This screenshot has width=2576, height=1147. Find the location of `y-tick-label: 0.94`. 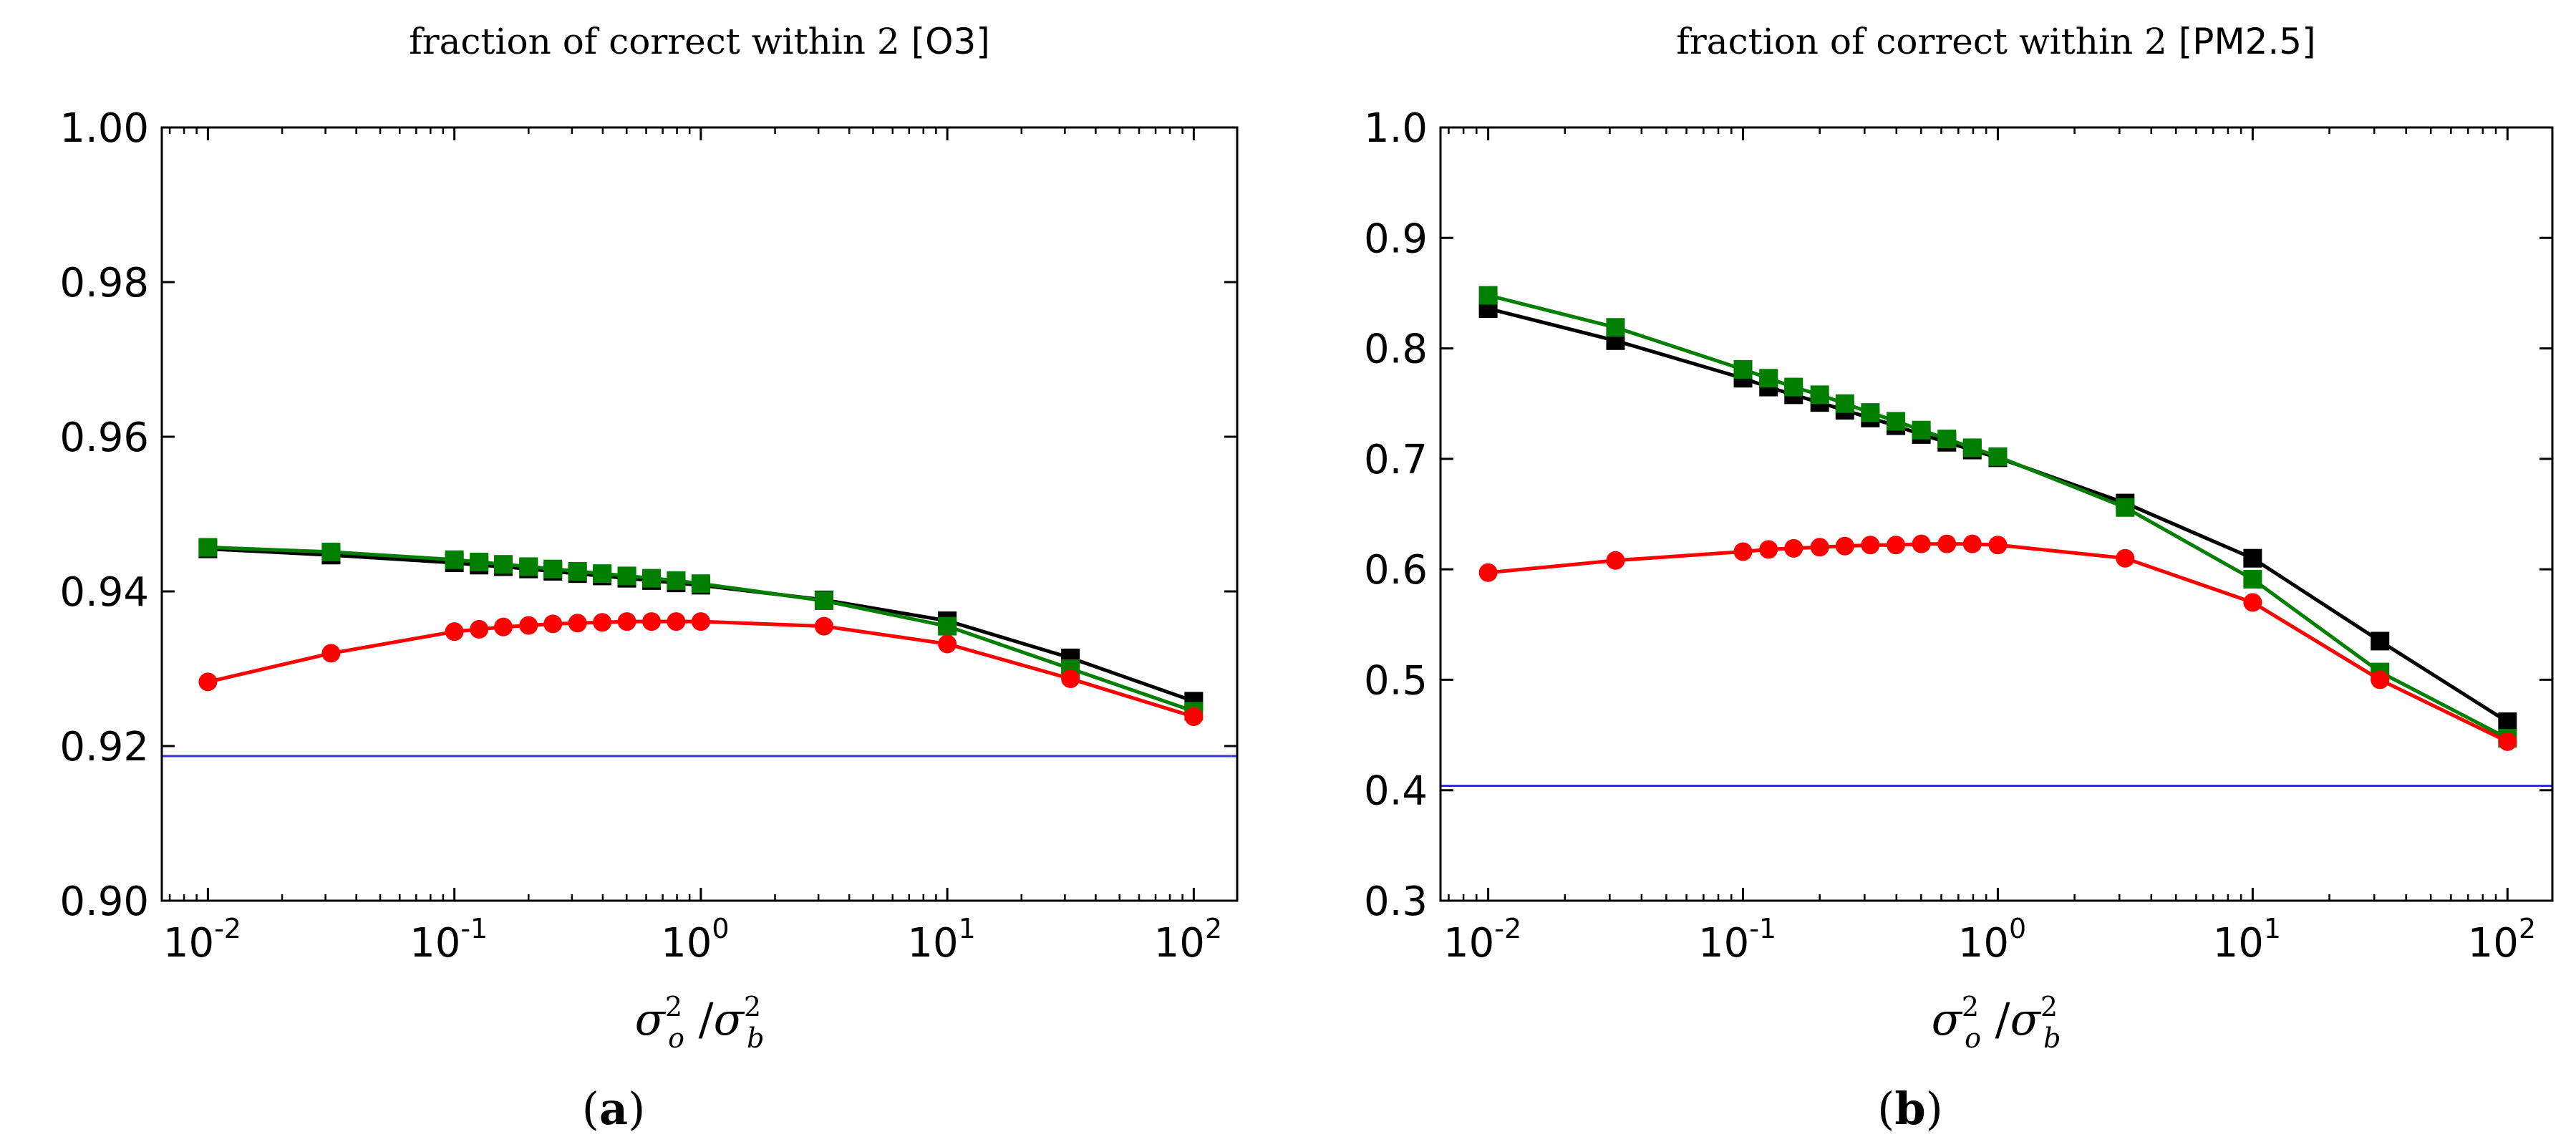

y-tick-label: 0.94 is located at coordinates (104, 592).